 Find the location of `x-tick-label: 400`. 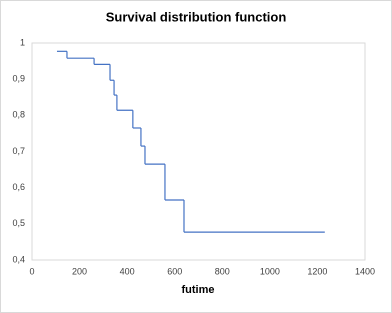

x-tick-label: 400 is located at coordinates (127, 271).